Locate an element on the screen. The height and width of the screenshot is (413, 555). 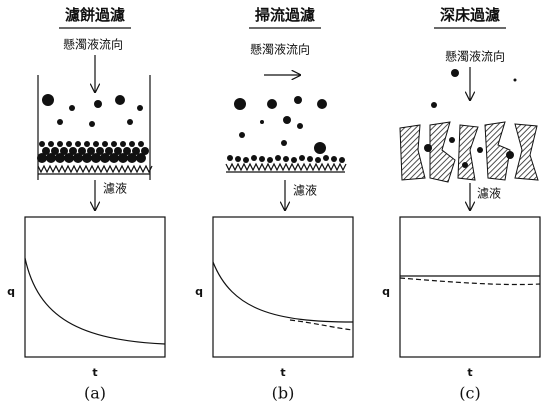
caption: (a) is located at coordinates (95, 393).